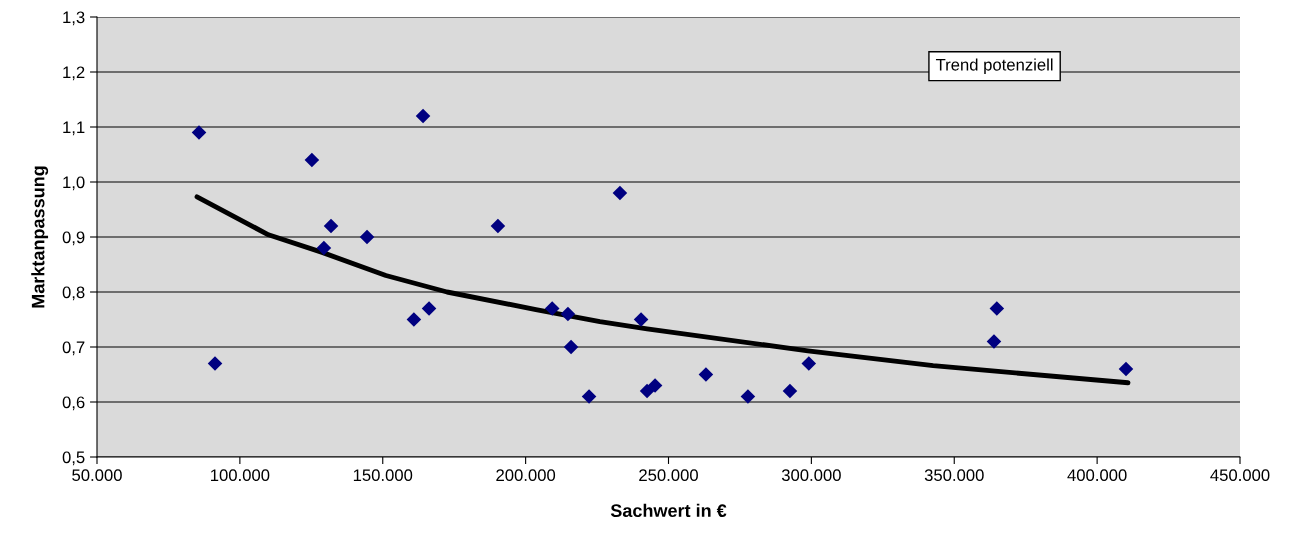  Describe the element at coordinates (74, 73) in the screenshot. I see `y-tick-label: 1,2` at that location.